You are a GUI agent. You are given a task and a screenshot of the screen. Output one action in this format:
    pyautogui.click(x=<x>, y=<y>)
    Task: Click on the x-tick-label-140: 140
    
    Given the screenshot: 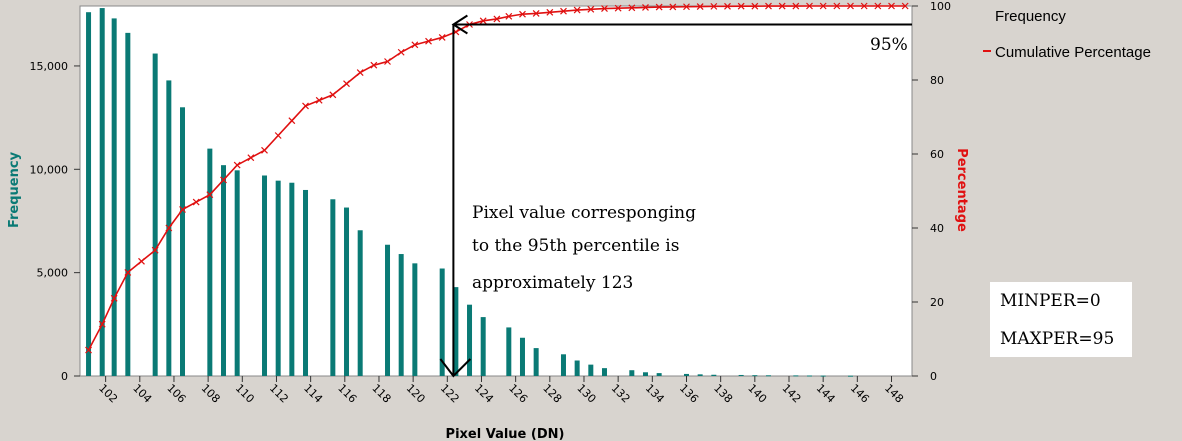 What is the action you would take?
    pyautogui.click(x=757, y=394)
    